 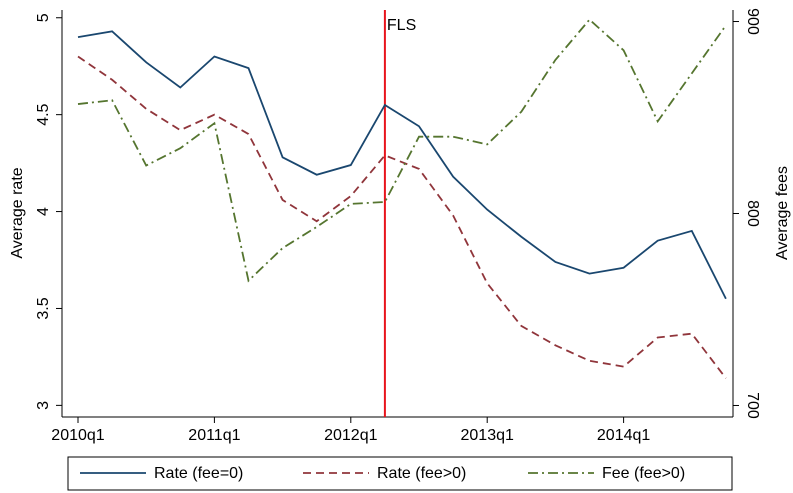 I want to click on y-axis-title: Average rate, so click(x=17, y=212).